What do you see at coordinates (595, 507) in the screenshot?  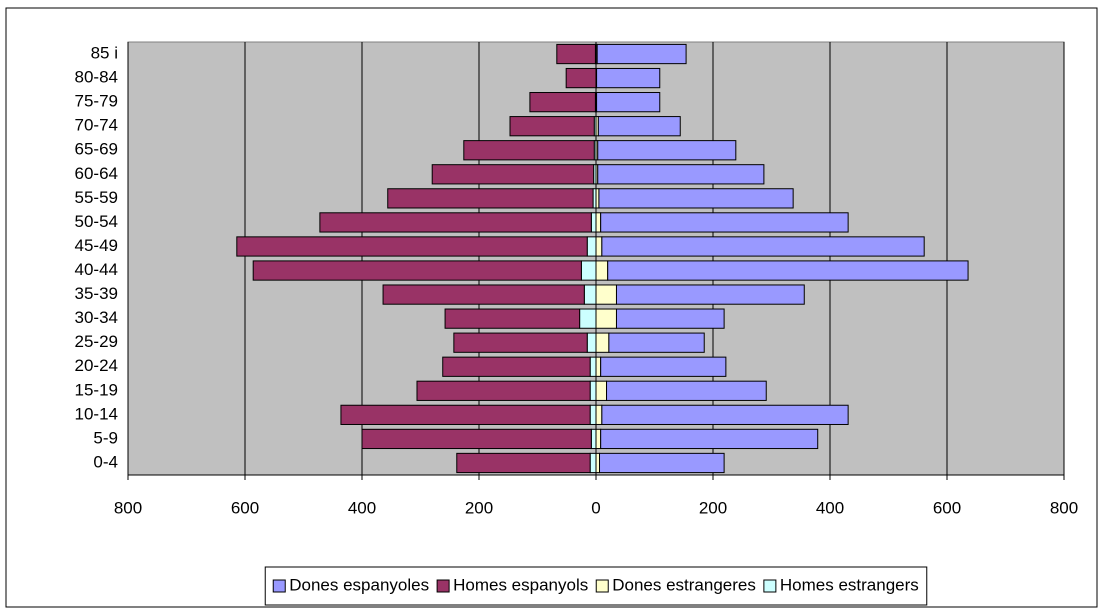 I see `x-tick-label: 0` at bounding box center [595, 507].